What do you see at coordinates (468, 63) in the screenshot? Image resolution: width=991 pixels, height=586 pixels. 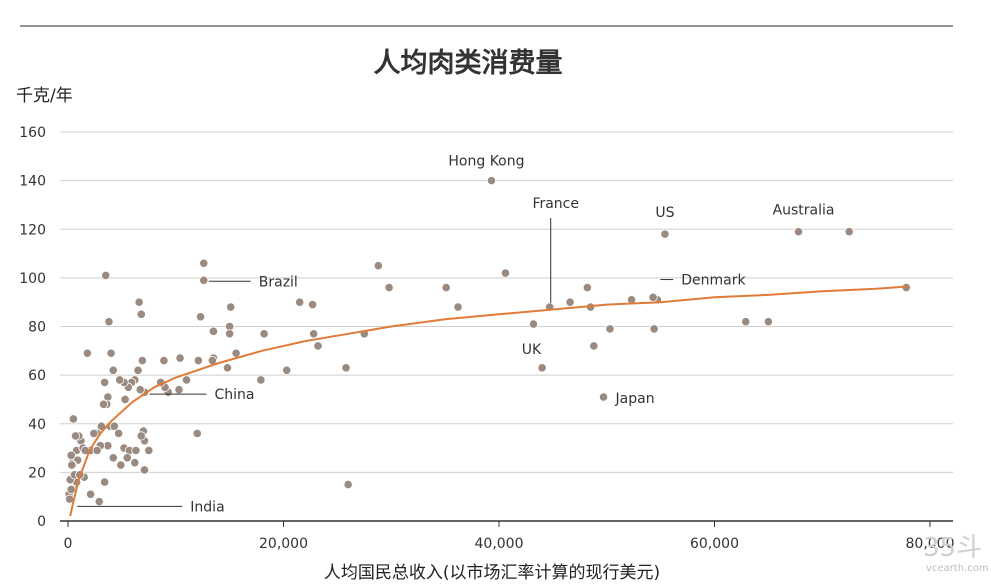 I see `chart-title: 人均肉类消费量` at bounding box center [468, 63].